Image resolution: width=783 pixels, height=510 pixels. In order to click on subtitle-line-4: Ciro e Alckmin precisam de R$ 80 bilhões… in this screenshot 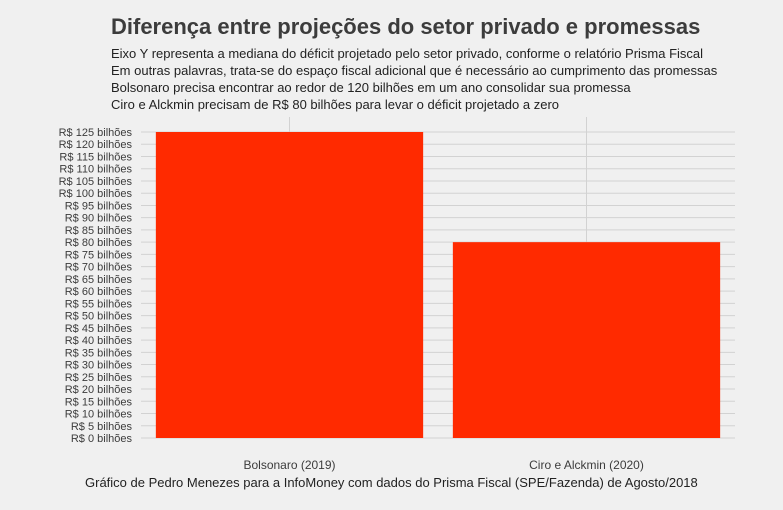, I will do `click(335, 104)`.